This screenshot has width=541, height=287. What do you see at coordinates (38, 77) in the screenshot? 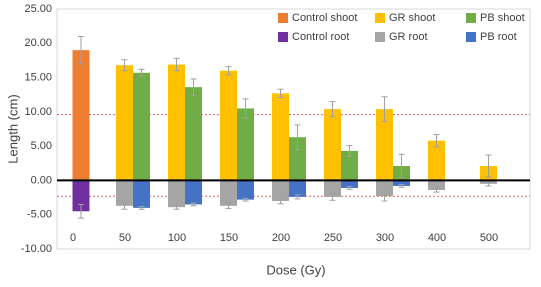
I see `y-tick-label: 15.00` at bounding box center [38, 77].